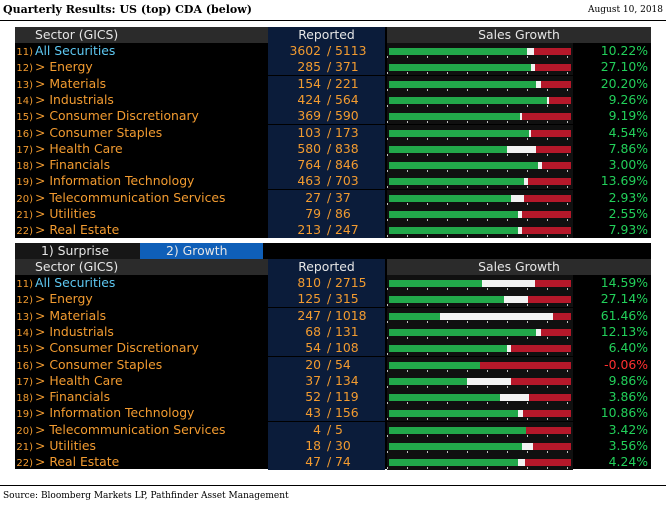 This screenshot has height=508, width=666. I want to click on table-row: 21) > Utilities 18 /30 3.56%, so click(333, 446).